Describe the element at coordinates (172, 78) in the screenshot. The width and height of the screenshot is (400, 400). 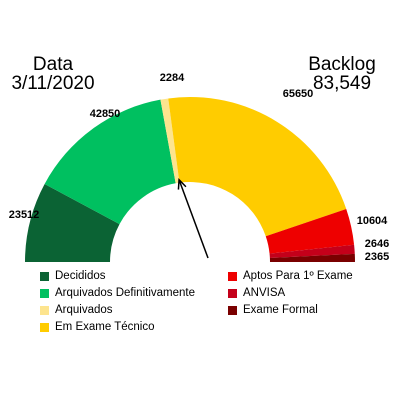
I see `value-label-arquivados: 2284` at that location.